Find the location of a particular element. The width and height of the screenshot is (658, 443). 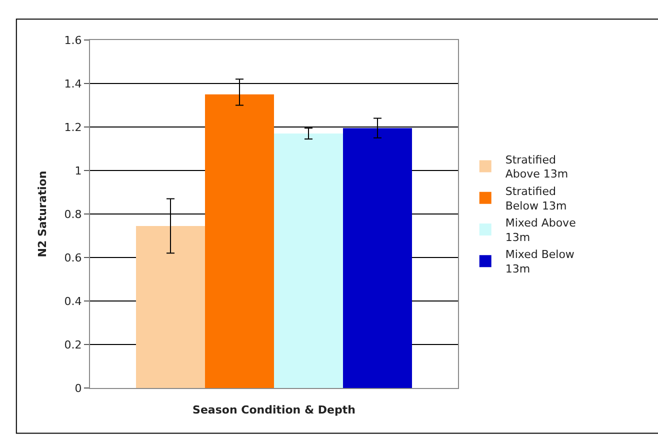

y-tick-label: 0.2 is located at coordinates (73, 345).